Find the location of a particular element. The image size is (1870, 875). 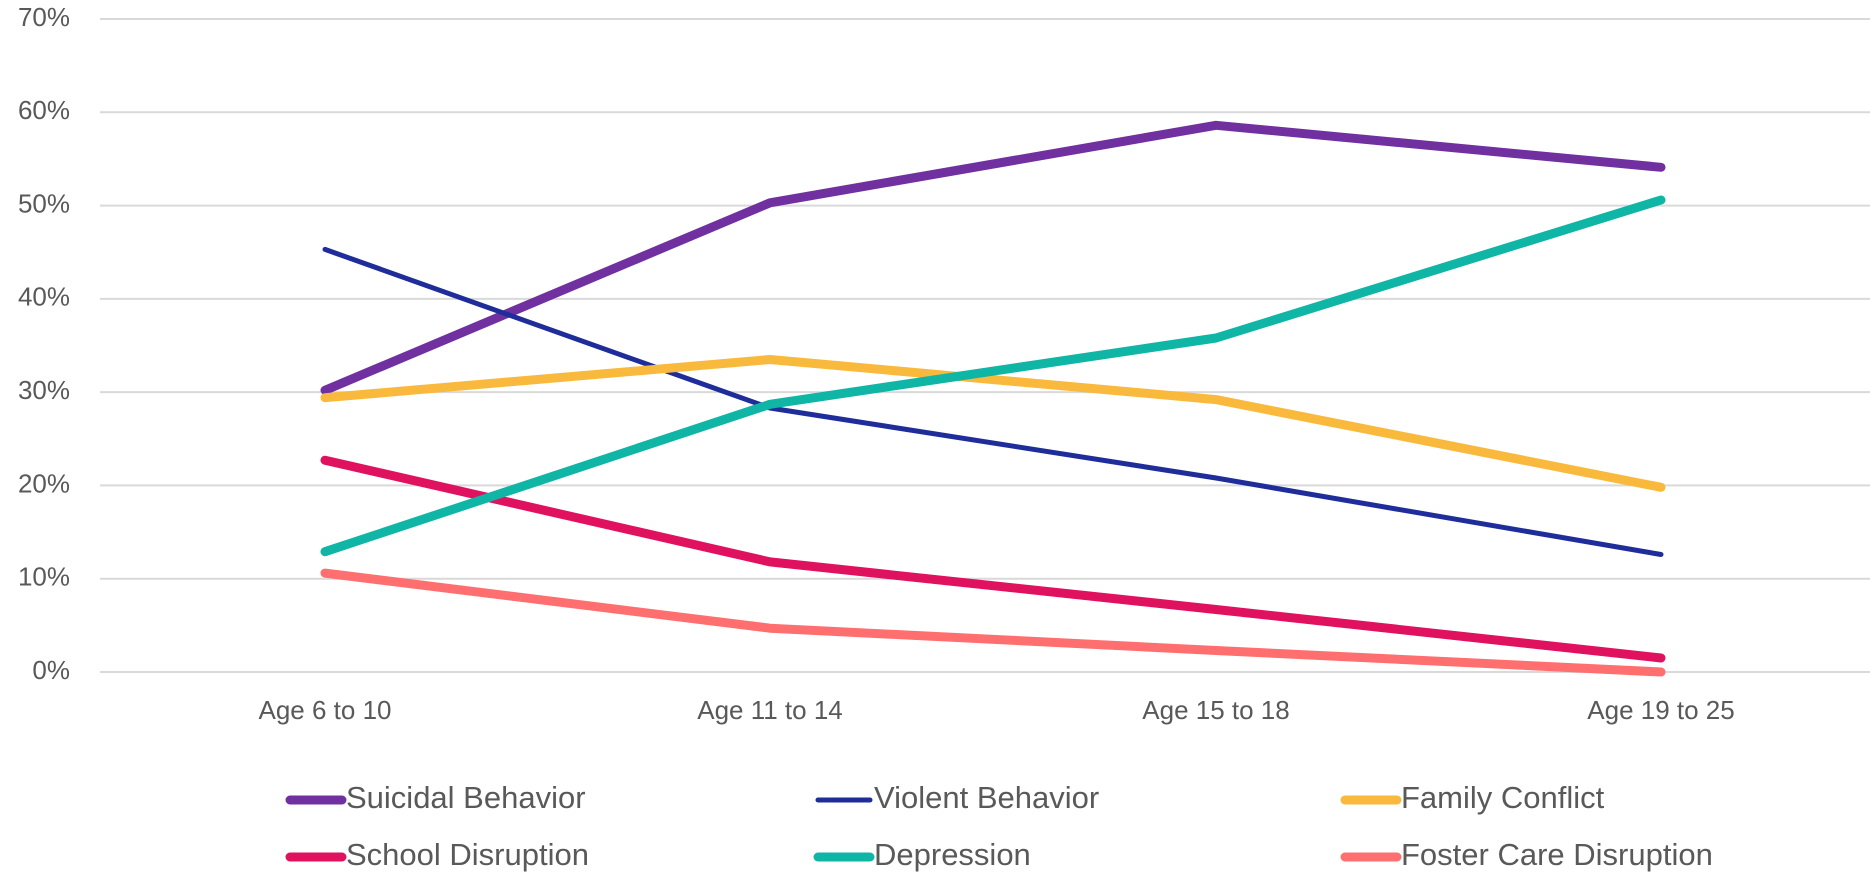

x-tick-label: Age 11 to 14 is located at coordinates (770, 710).